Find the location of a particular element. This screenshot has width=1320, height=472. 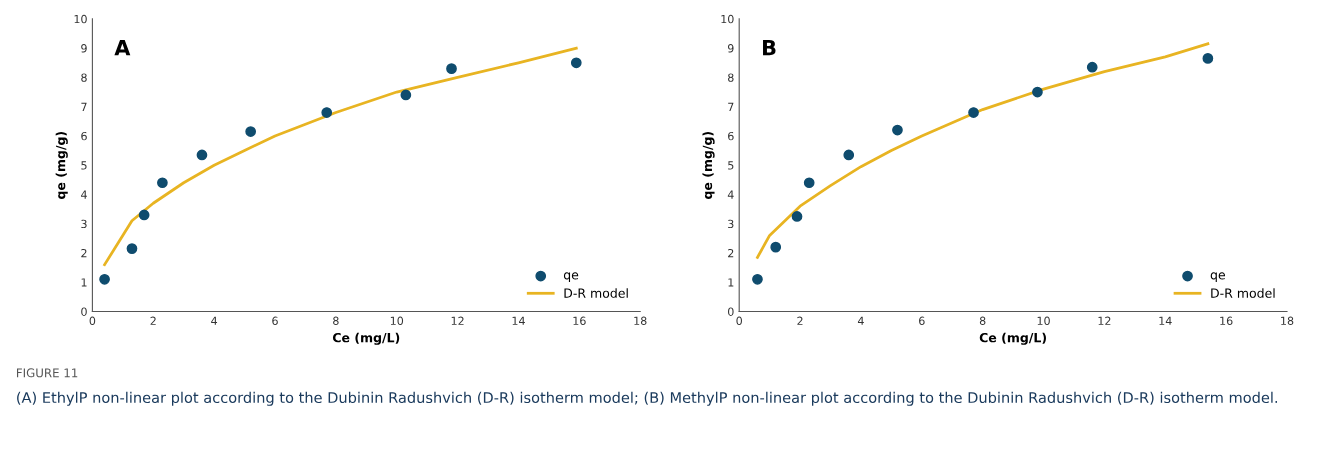

text: (A) EthylP non-linear plot according to the Dubinin Radushvich (D-R) isotherm model; (B) MethylP non-linear plot according to the Dubinin Radushvich (D-R) isotherm model. is located at coordinates (647, 398).